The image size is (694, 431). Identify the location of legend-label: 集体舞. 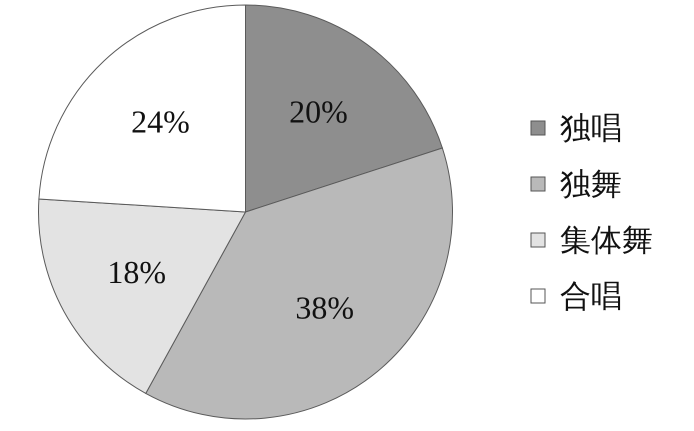
(606, 240).